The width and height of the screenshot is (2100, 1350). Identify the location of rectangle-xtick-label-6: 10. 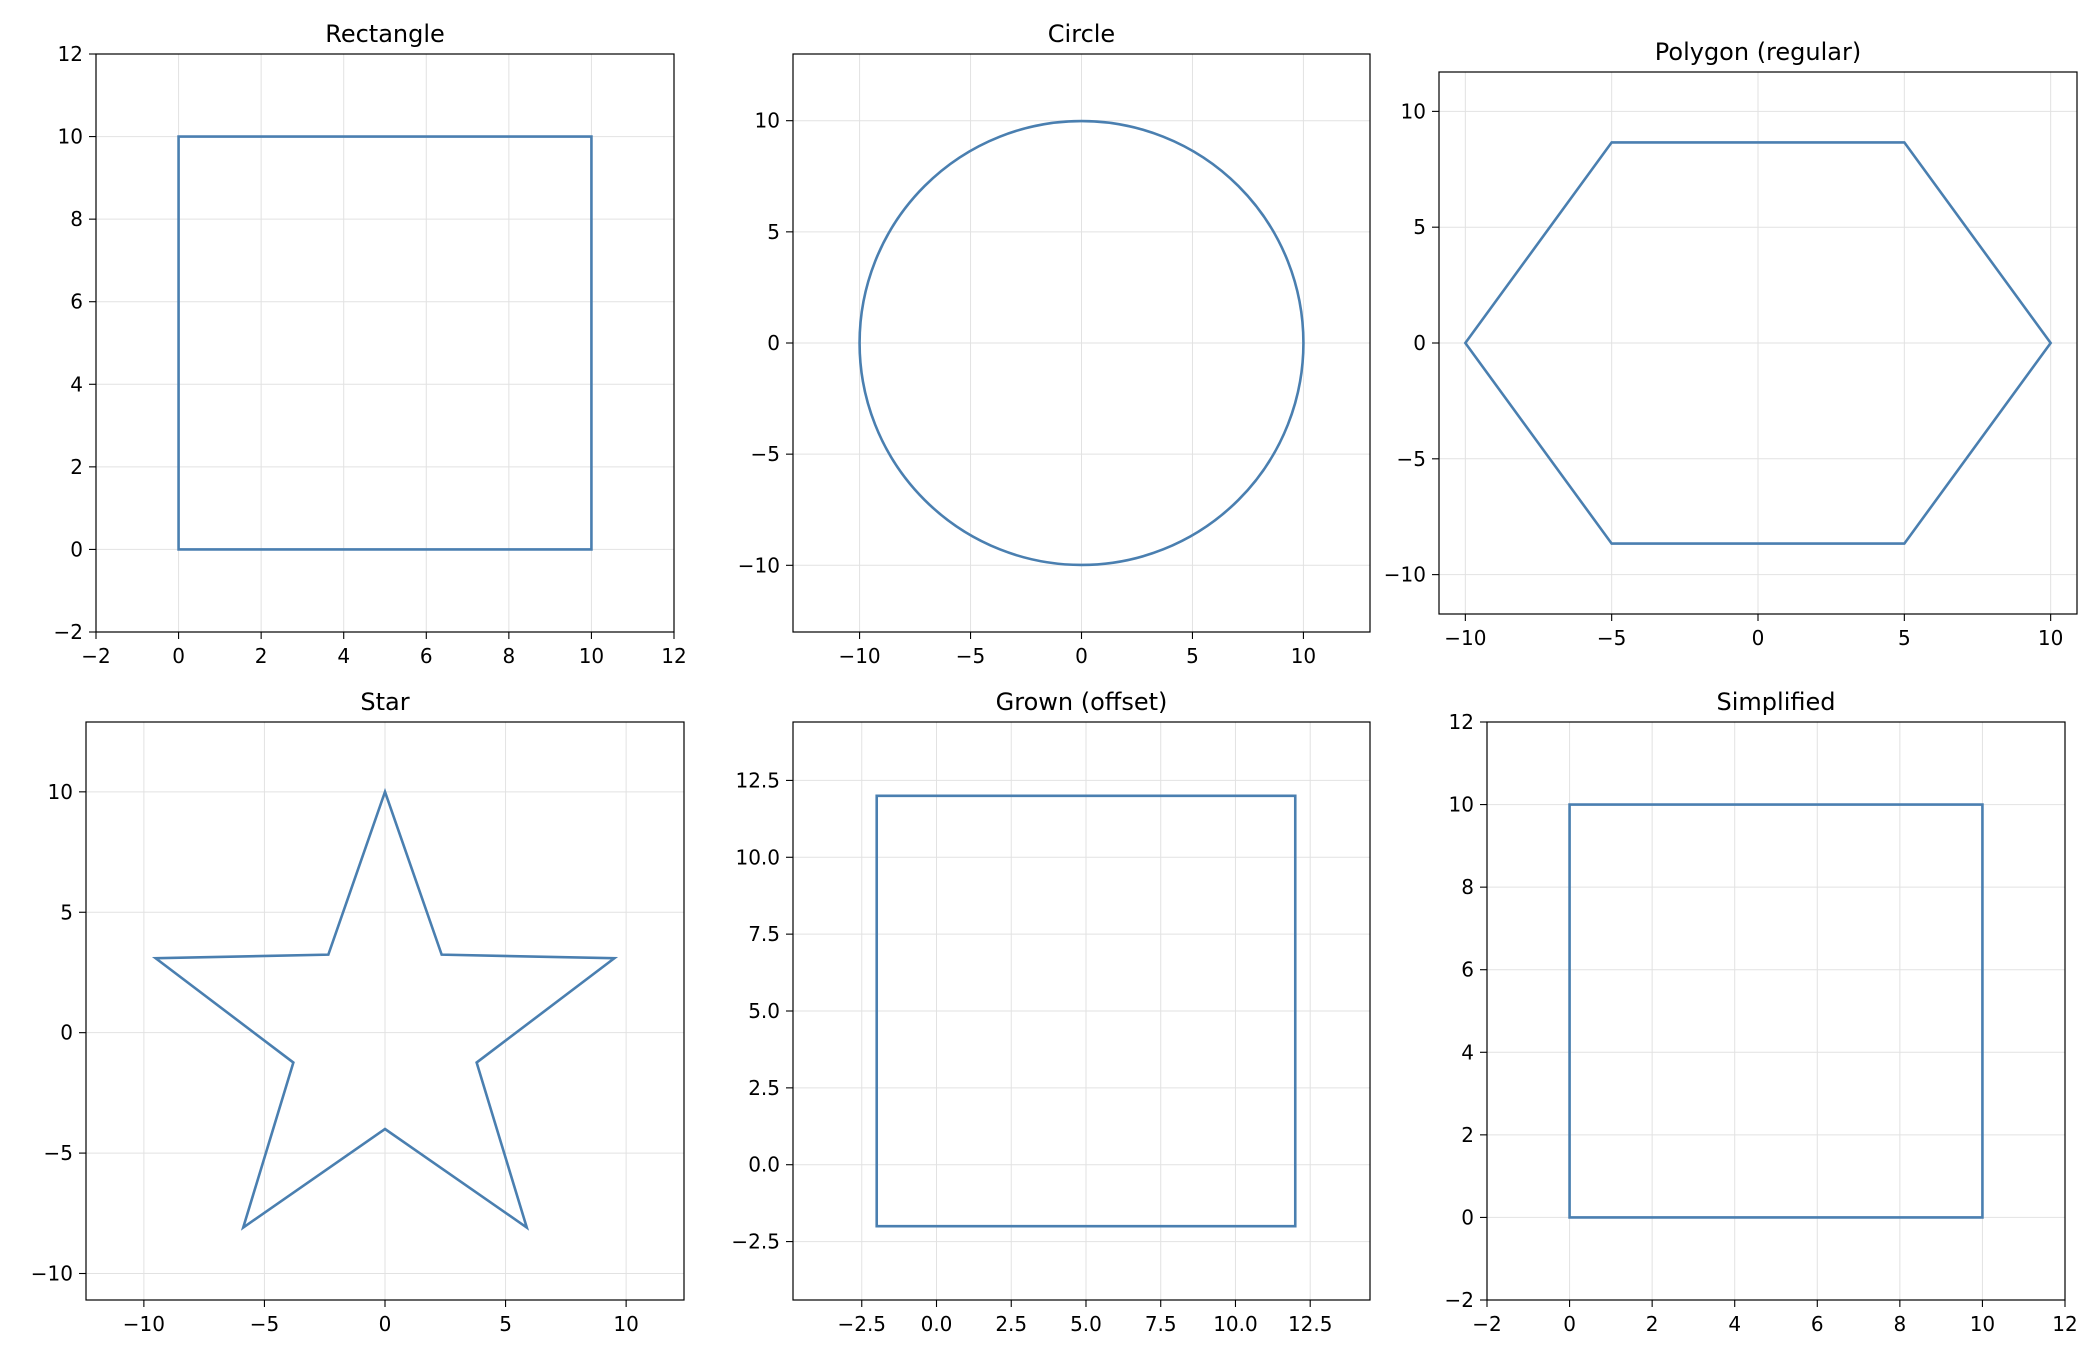
(591, 656).